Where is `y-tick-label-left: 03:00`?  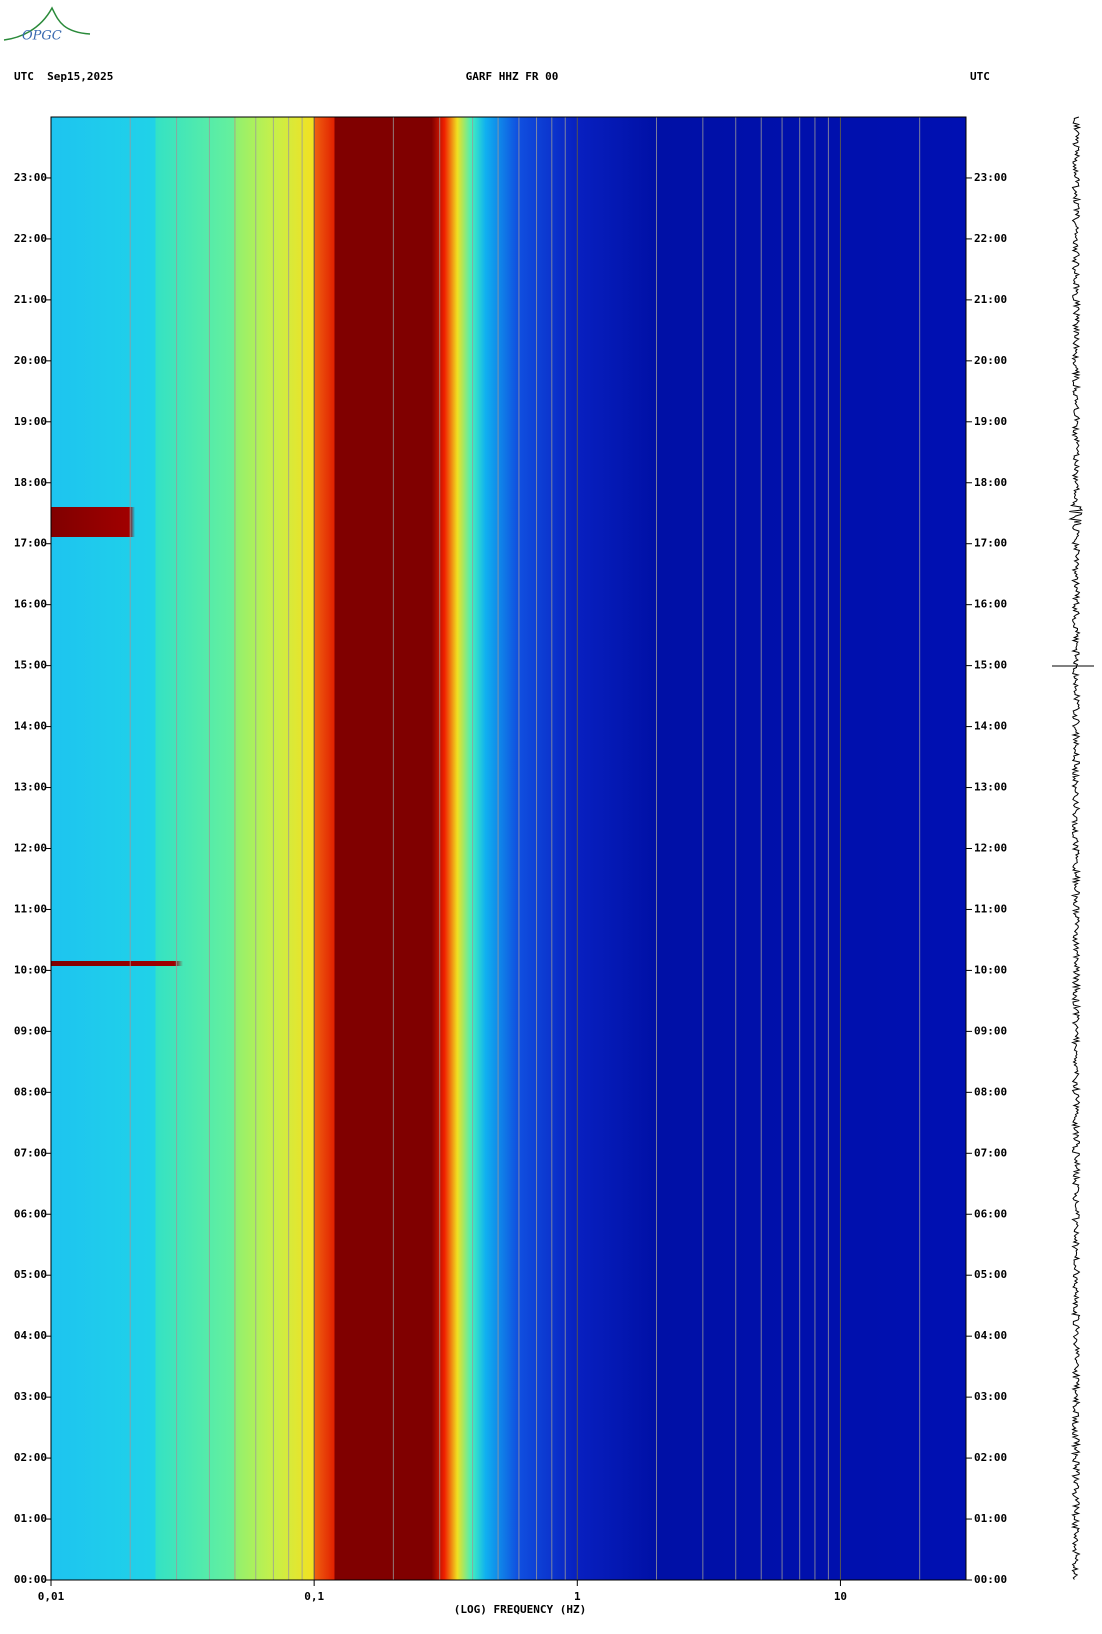 y-tick-label-left: 03:00 is located at coordinates (30, 1396).